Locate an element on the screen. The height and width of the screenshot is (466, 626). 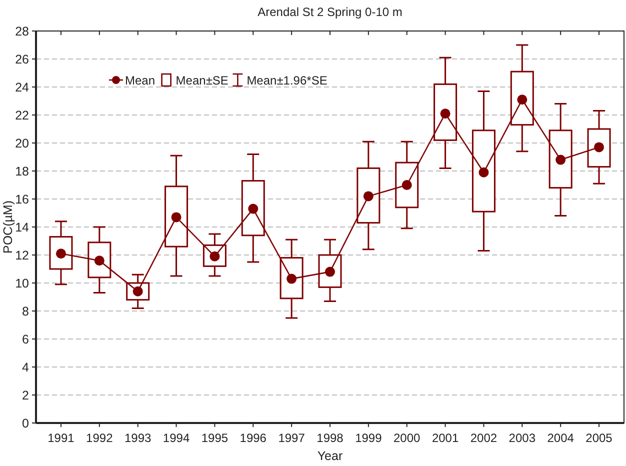
legend-label: Mean is located at coordinates (140, 81).